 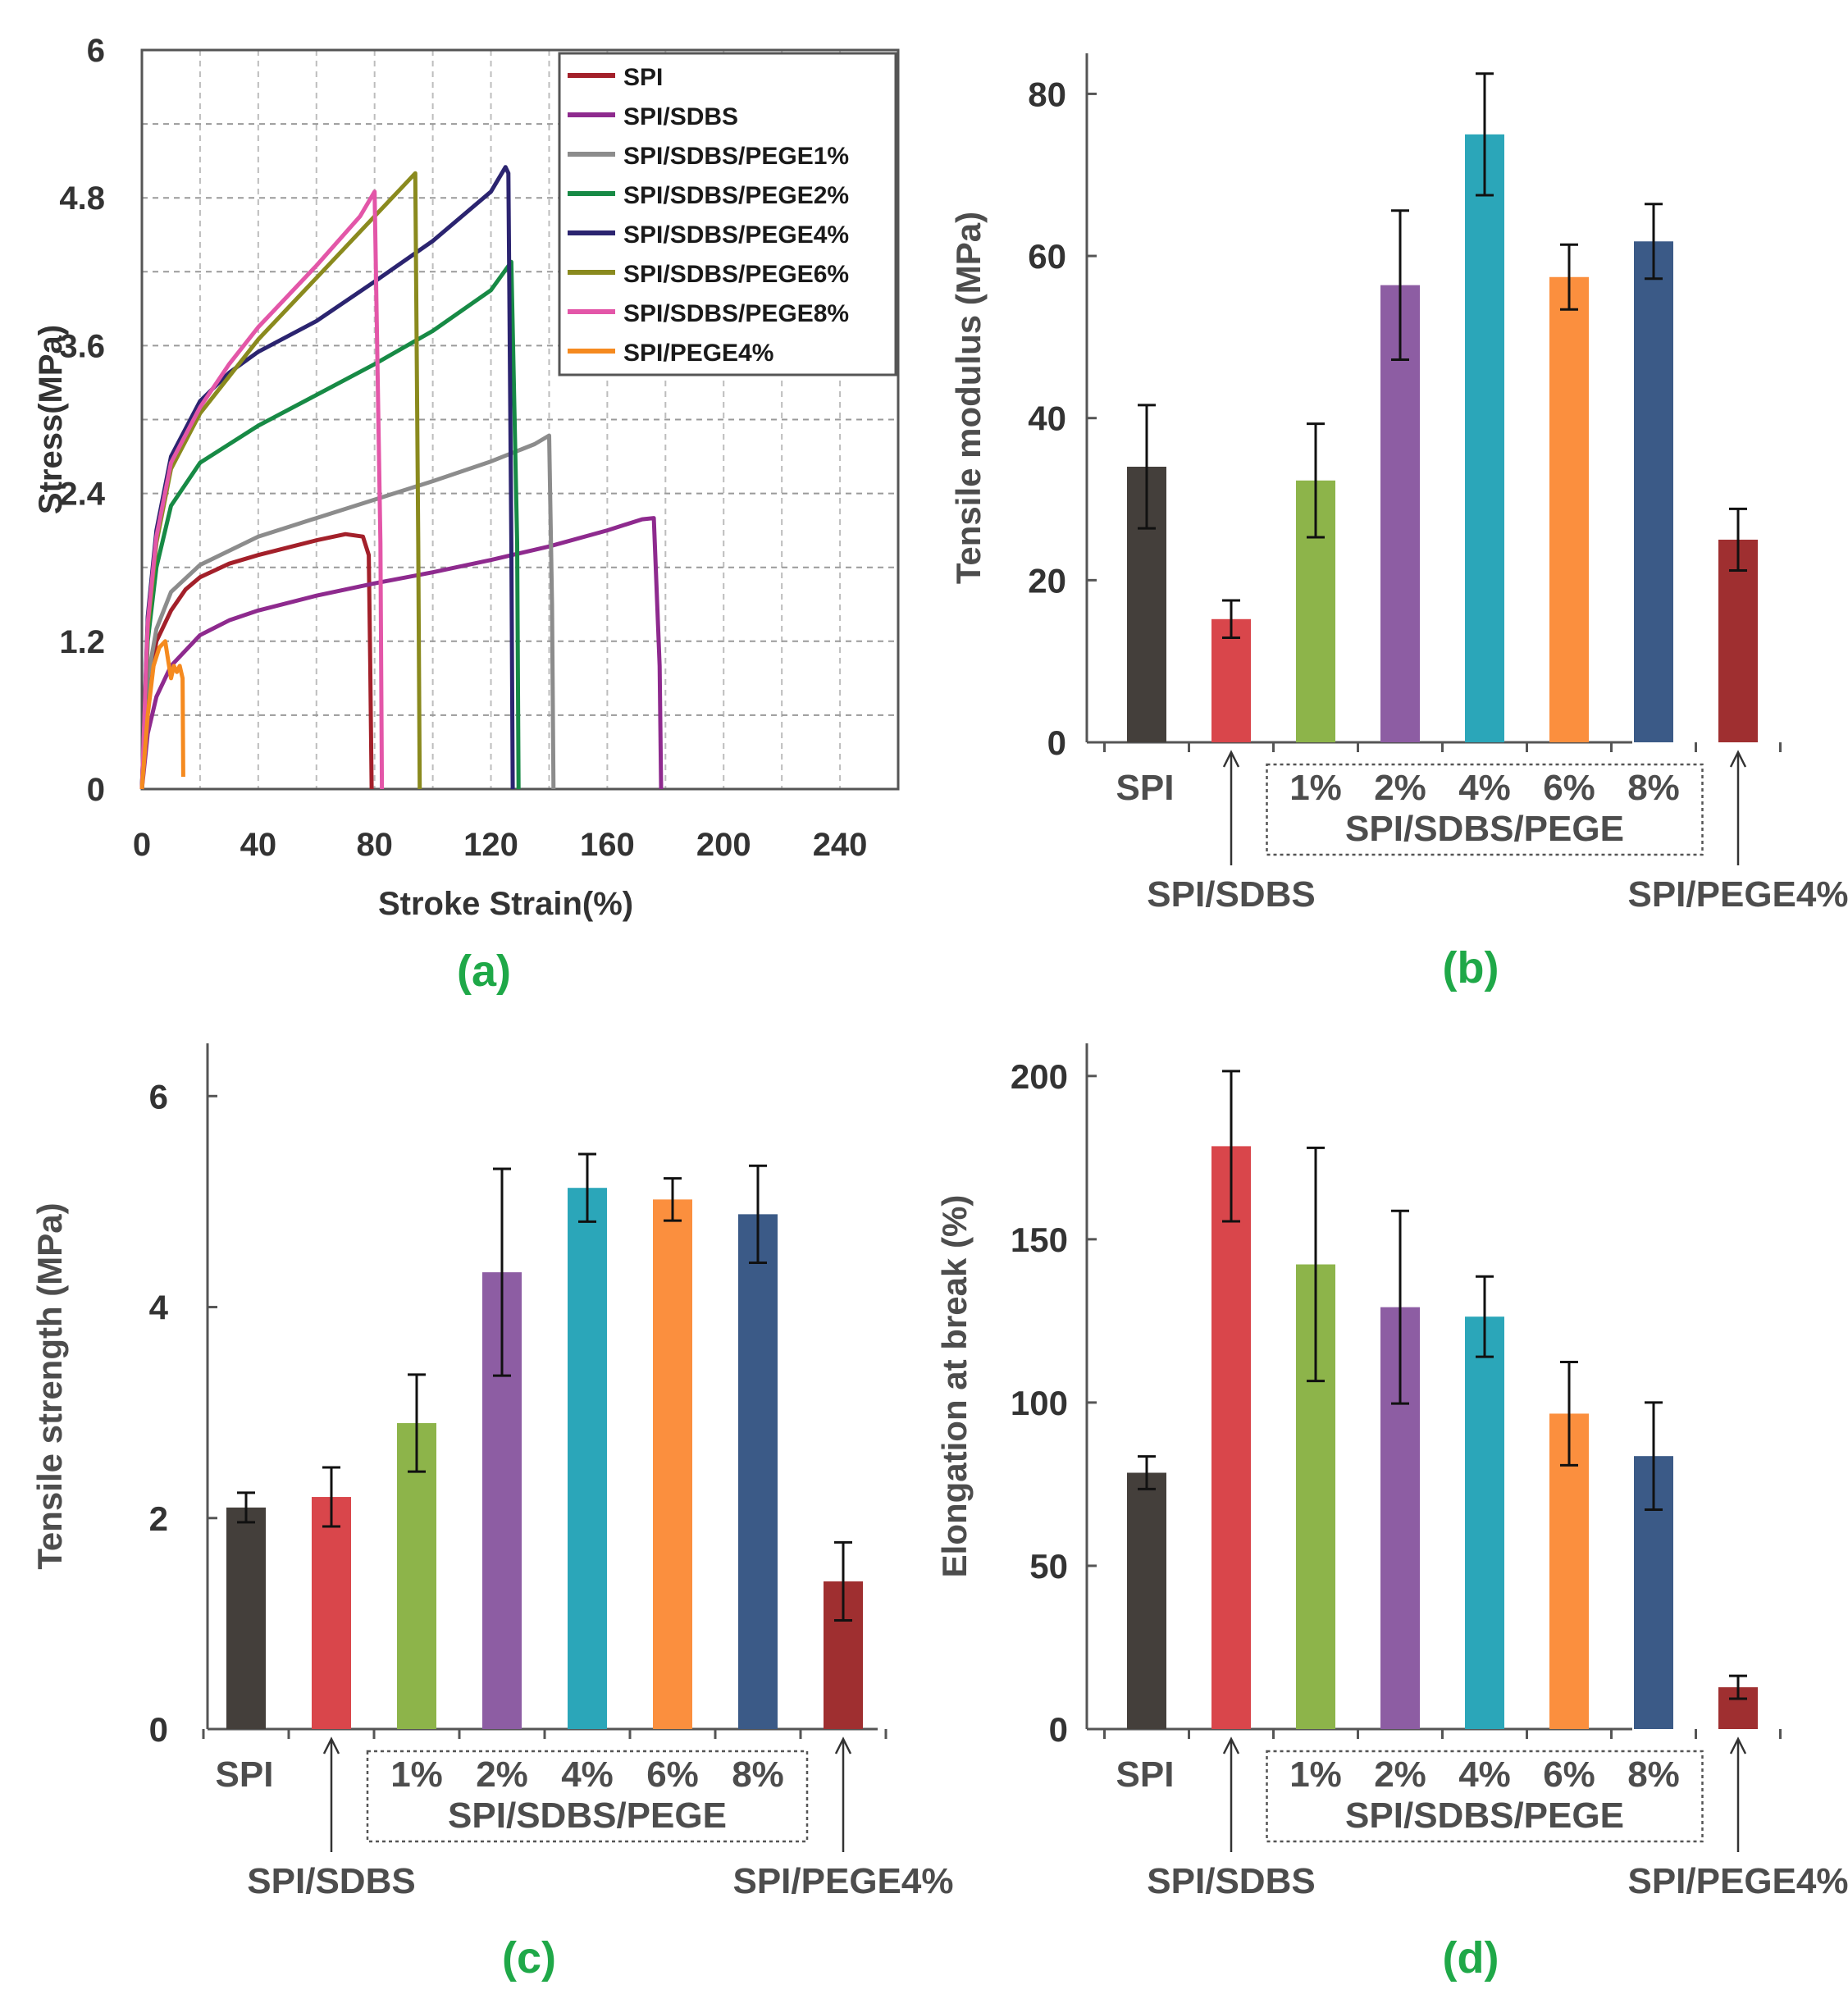 What do you see at coordinates (698, 354) in the screenshot?
I see `legend-label: SPI/PEGE4%` at bounding box center [698, 354].